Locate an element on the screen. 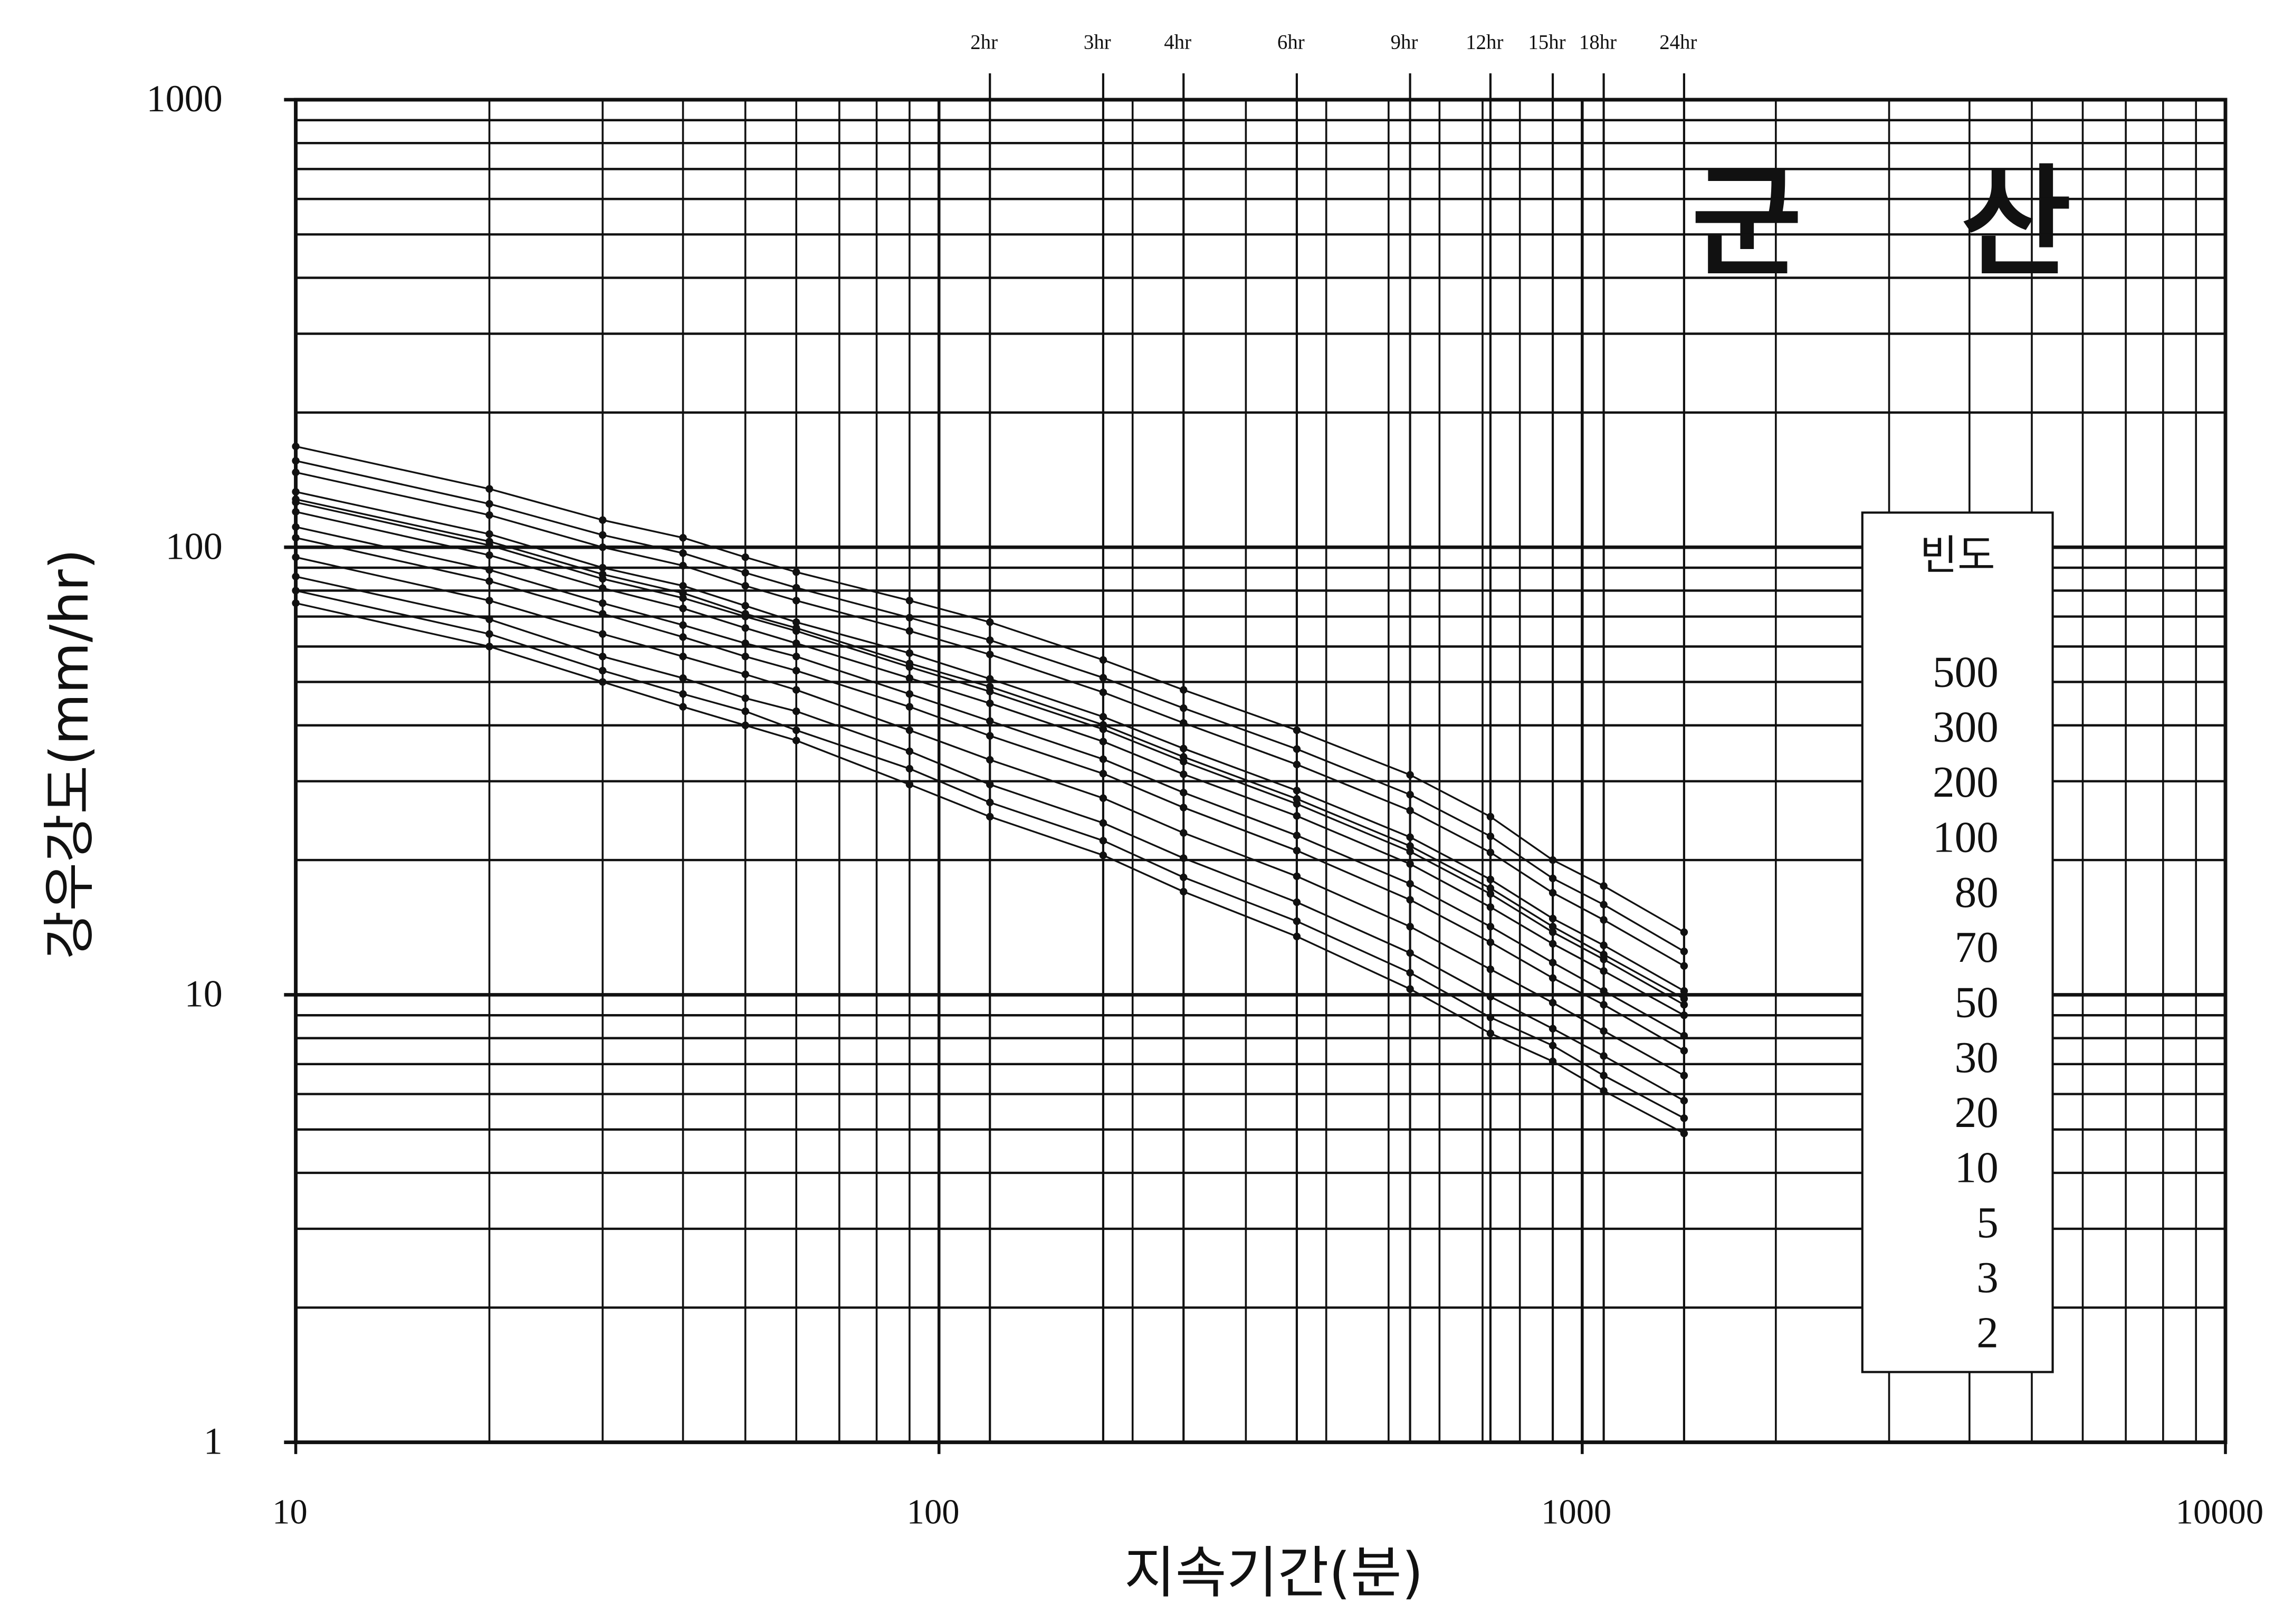  top-tick-label: 18hr is located at coordinates (1598, 42).